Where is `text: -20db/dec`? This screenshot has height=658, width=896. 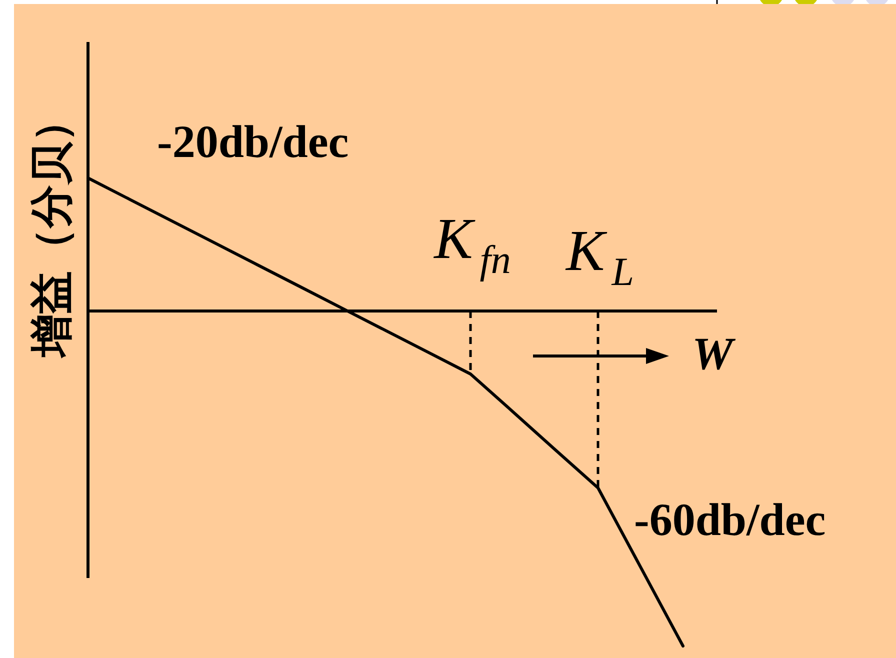
text: -20db/dec is located at coordinates (253, 141).